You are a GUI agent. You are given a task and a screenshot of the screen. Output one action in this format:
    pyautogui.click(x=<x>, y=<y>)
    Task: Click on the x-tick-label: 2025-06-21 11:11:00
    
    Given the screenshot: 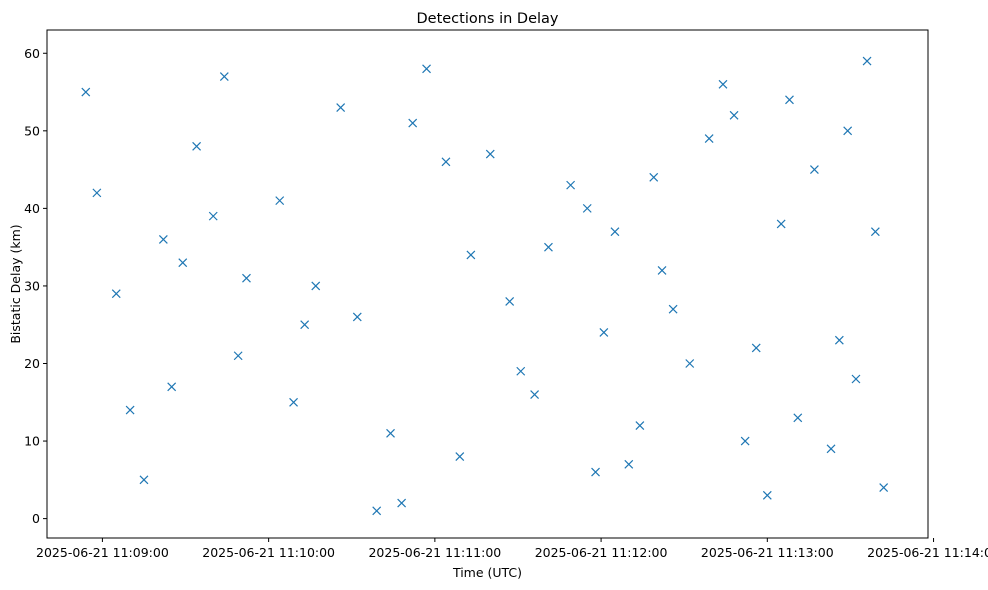 What is the action you would take?
    pyautogui.click(x=434, y=552)
    